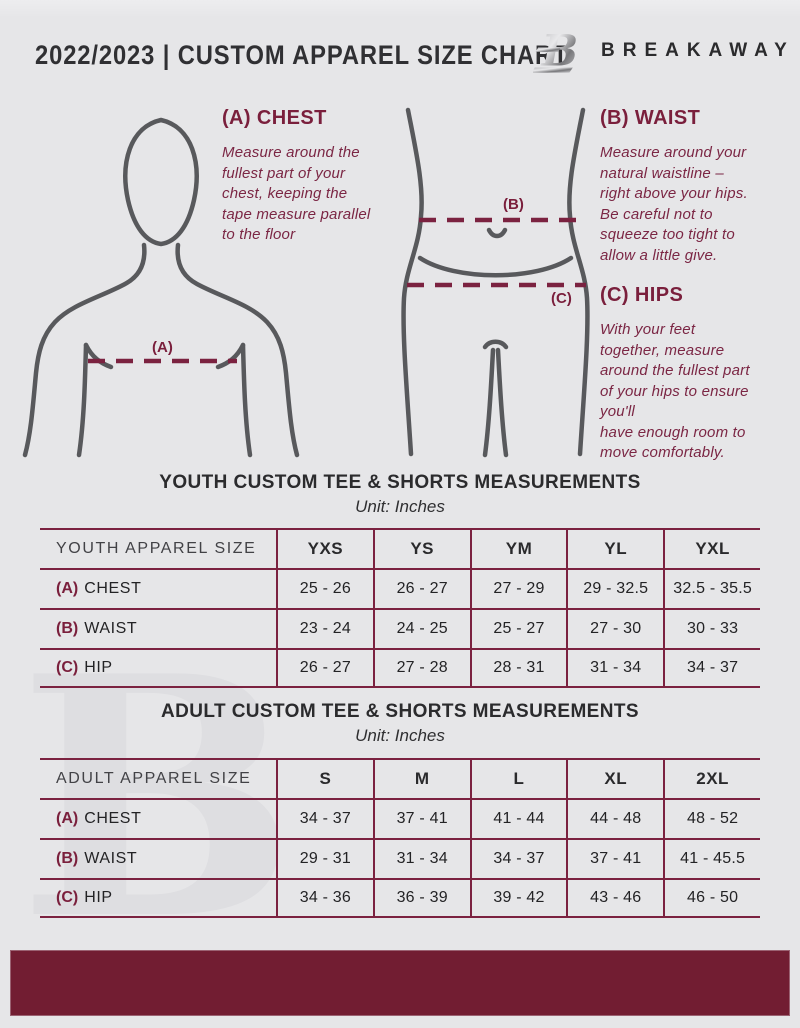 The width and height of the screenshot is (800, 1028). What do you see at coordinates (698, 50) in the screenshot?
I see `brand-name: BREAKAWAY` at bounding box center [698, 50].